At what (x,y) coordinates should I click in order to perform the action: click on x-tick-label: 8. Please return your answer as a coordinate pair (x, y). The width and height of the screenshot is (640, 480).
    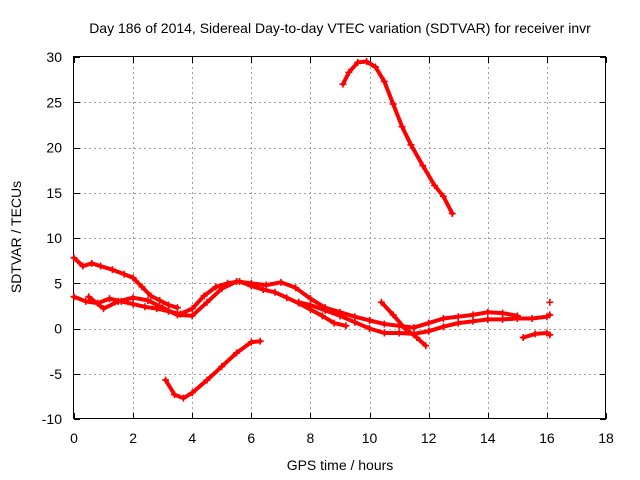
    Looking at the image, I should click on (311, 438).